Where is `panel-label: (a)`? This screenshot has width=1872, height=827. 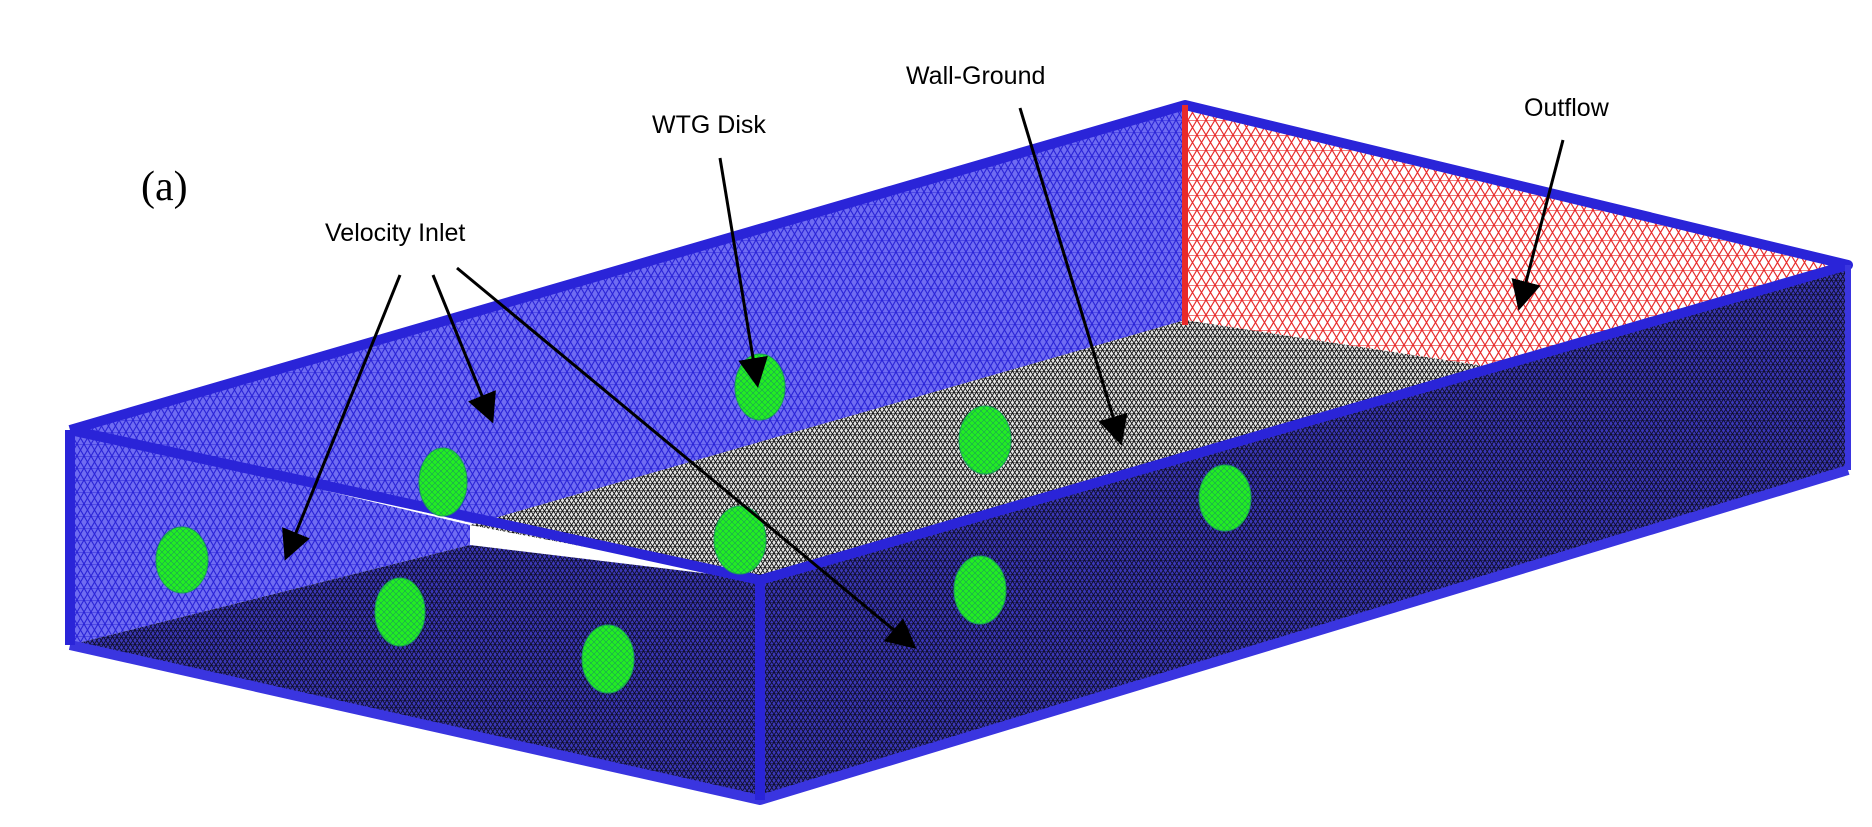 panel-label: (a) is located at coordinates (164, 187).